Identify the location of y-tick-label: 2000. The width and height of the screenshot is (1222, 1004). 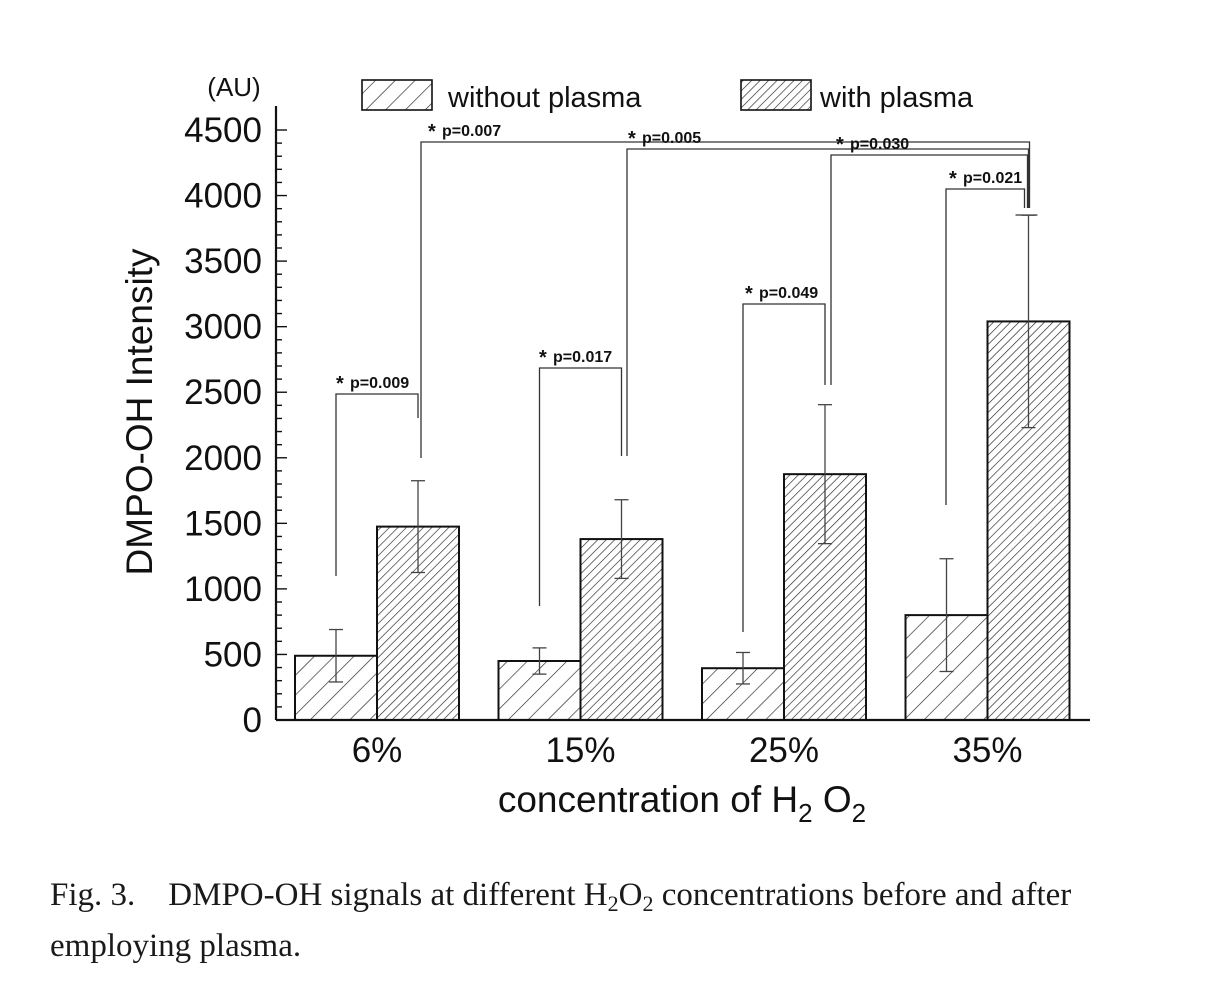
(223, 458).